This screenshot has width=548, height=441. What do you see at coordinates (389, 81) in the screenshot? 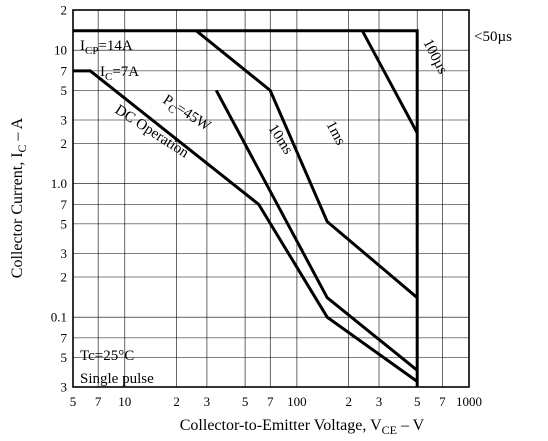
I see `series-line-100-s` at bounding box center [389, 81].